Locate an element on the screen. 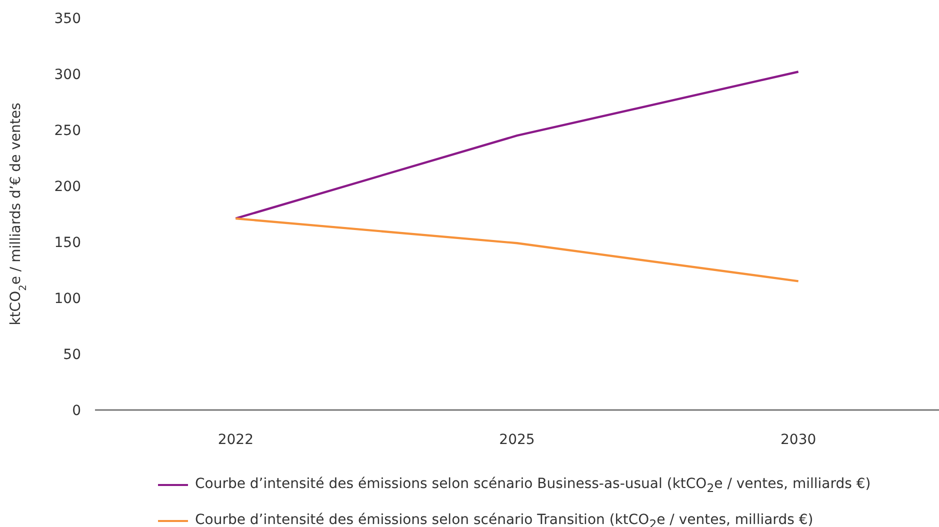 The width and height of the screenshot is (939, 527). y-tick-label: 0 is located at coordinates (76, 410).